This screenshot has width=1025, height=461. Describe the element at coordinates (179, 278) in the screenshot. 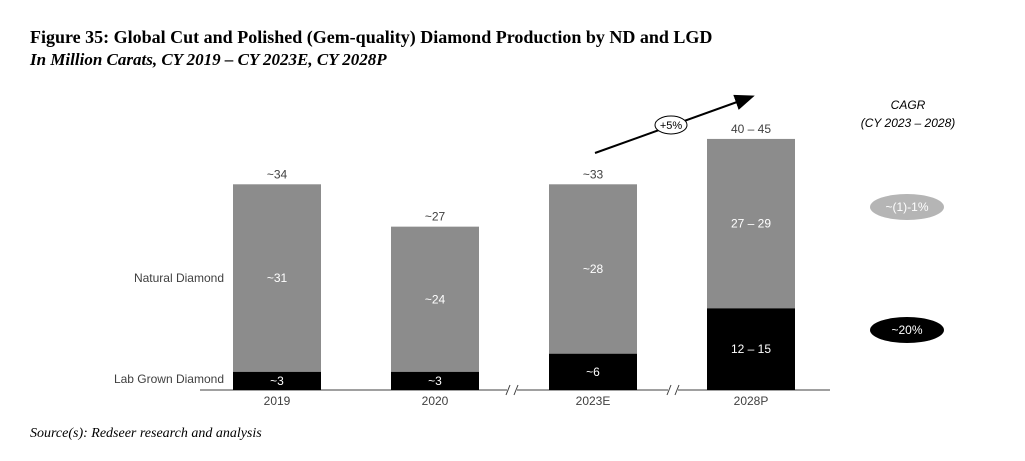

I see `legend-natural-diamond: Natural Diamond` at that location.